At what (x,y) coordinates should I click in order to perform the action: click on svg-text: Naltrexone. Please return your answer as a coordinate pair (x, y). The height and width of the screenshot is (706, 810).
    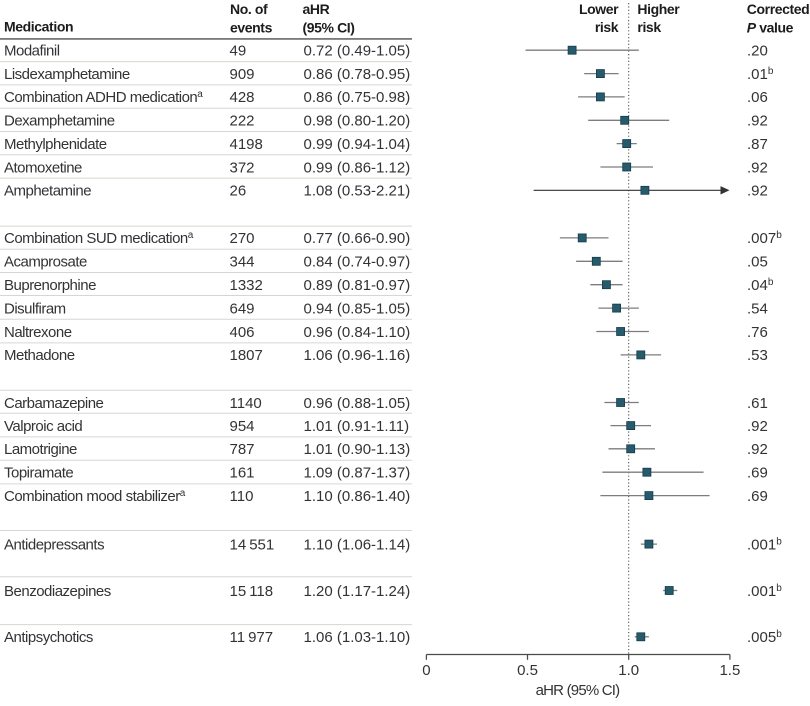
    Looking at the image, I should click on (38, 332).